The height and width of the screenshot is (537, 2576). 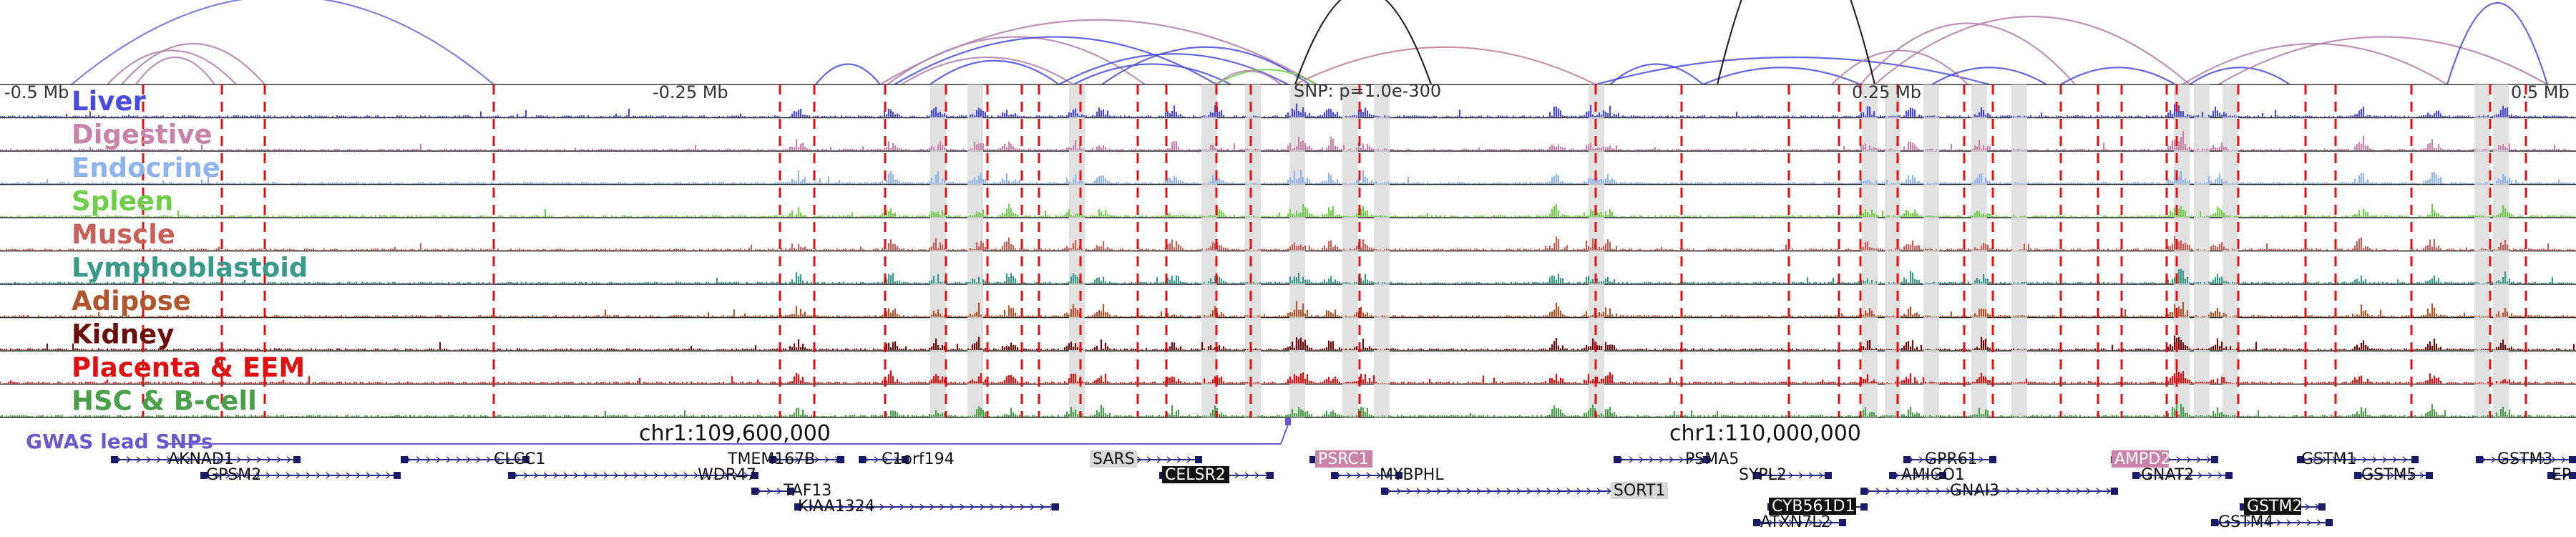 What do you see at coordinates (164, 401) in the screenshot?
I see `track-label: HSC & B-cell` at bounding box center [164, 401].